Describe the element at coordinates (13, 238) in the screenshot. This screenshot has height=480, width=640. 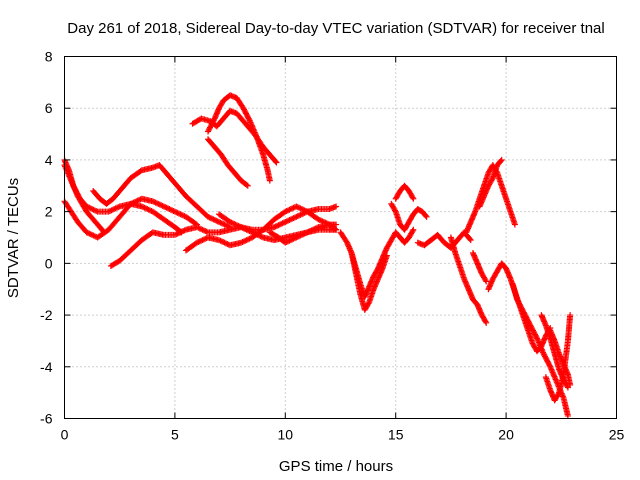
I see `y-axis-label: SDTVAR / TECUs` at that location.